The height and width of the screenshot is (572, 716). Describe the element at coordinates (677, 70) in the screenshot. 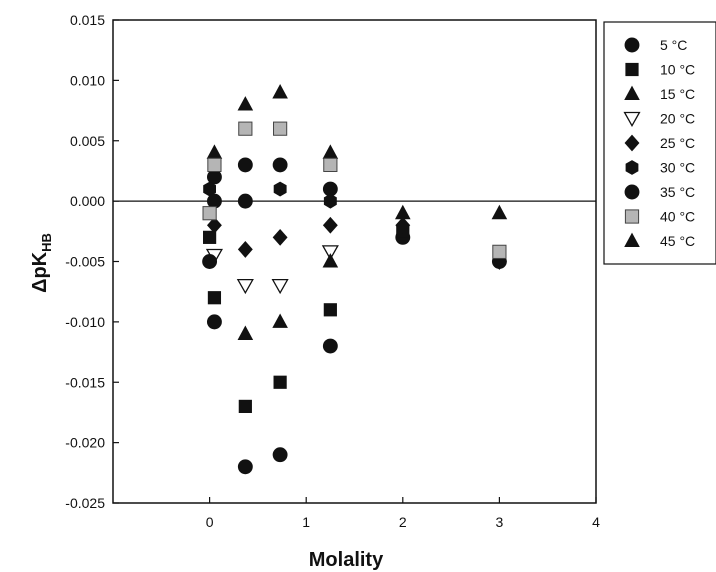

I see `legend-label: 10 °C` at that location.